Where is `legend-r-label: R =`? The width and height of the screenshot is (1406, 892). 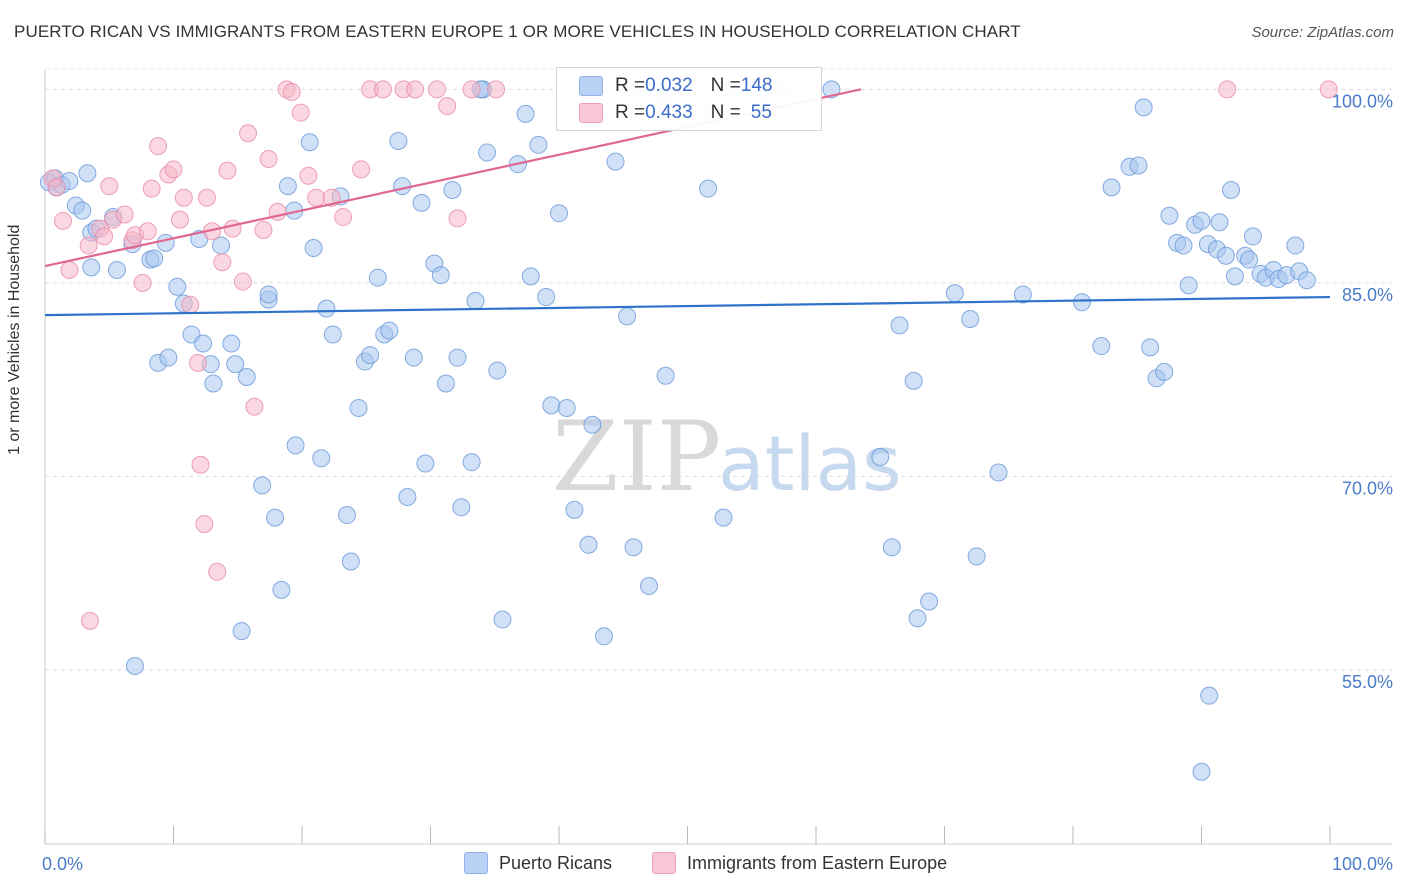 legend-r-label: R = is located at coordinates (630, 112).